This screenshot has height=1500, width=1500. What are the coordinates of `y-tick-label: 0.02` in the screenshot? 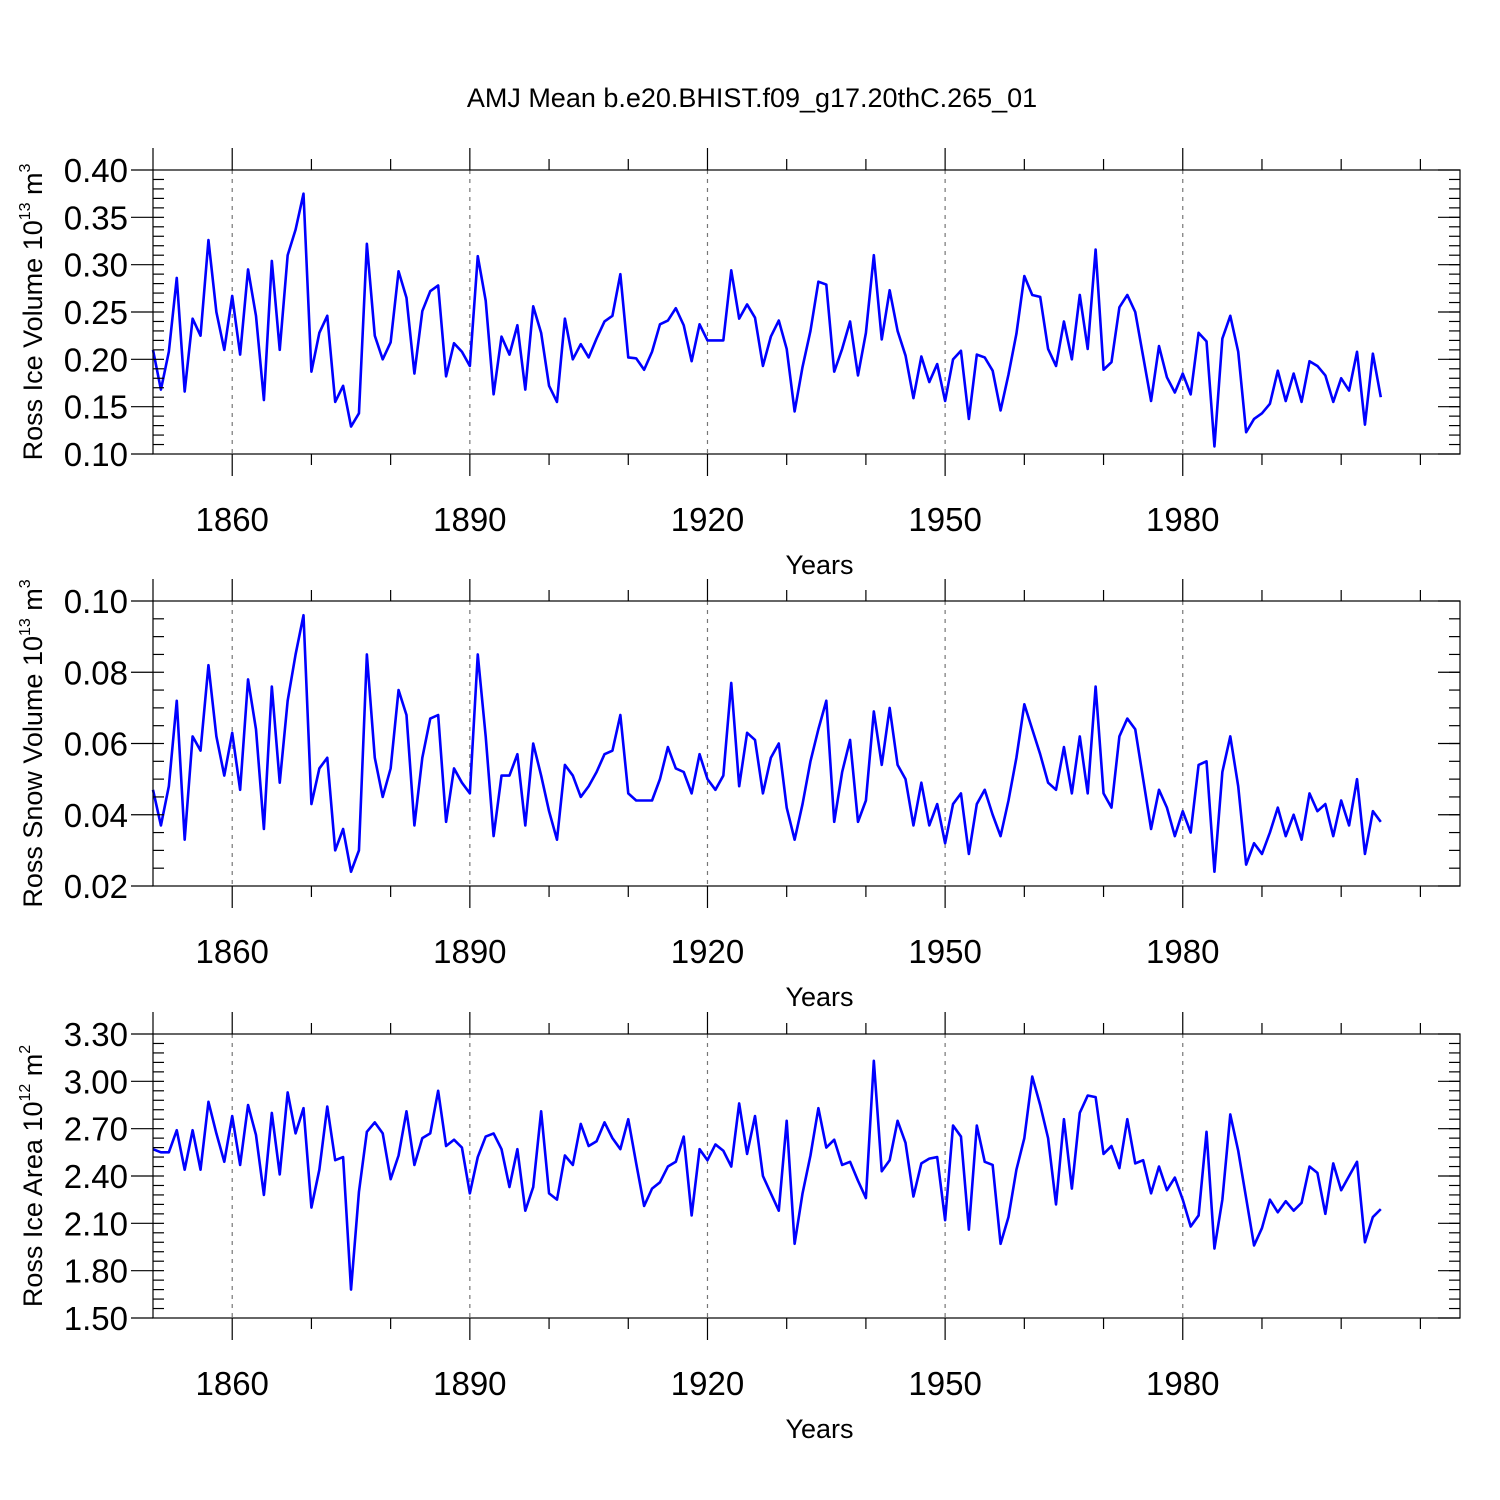 It's located at (96, 886).